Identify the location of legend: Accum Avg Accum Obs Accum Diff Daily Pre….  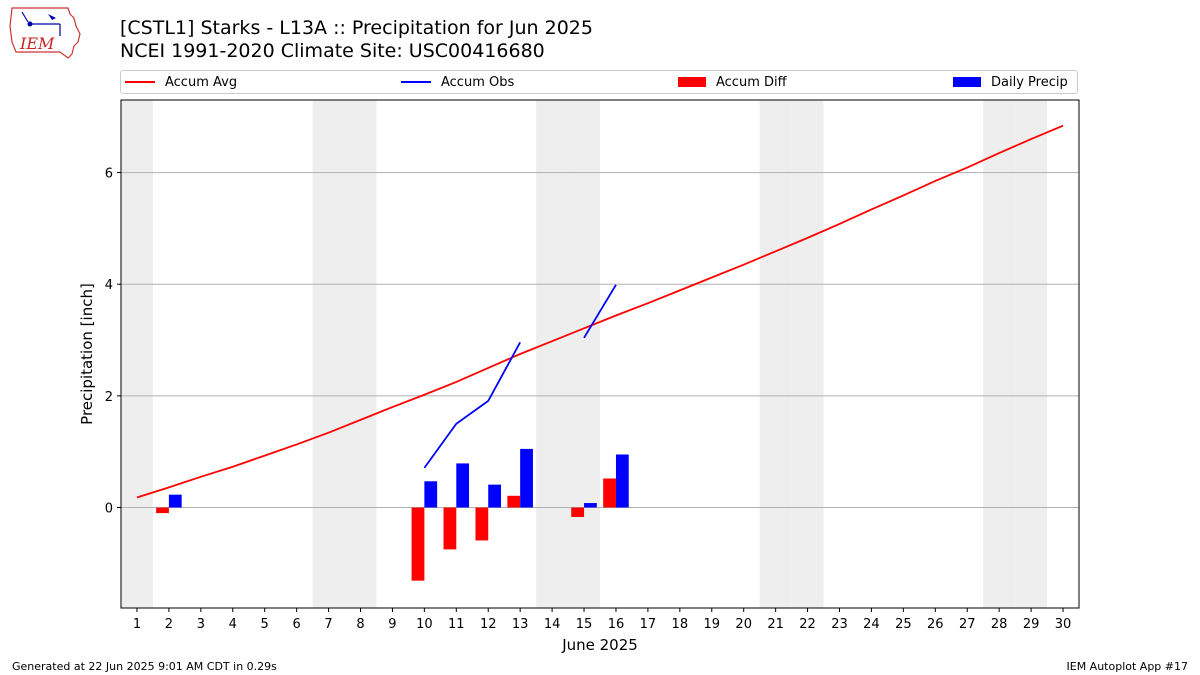
(599, 82).